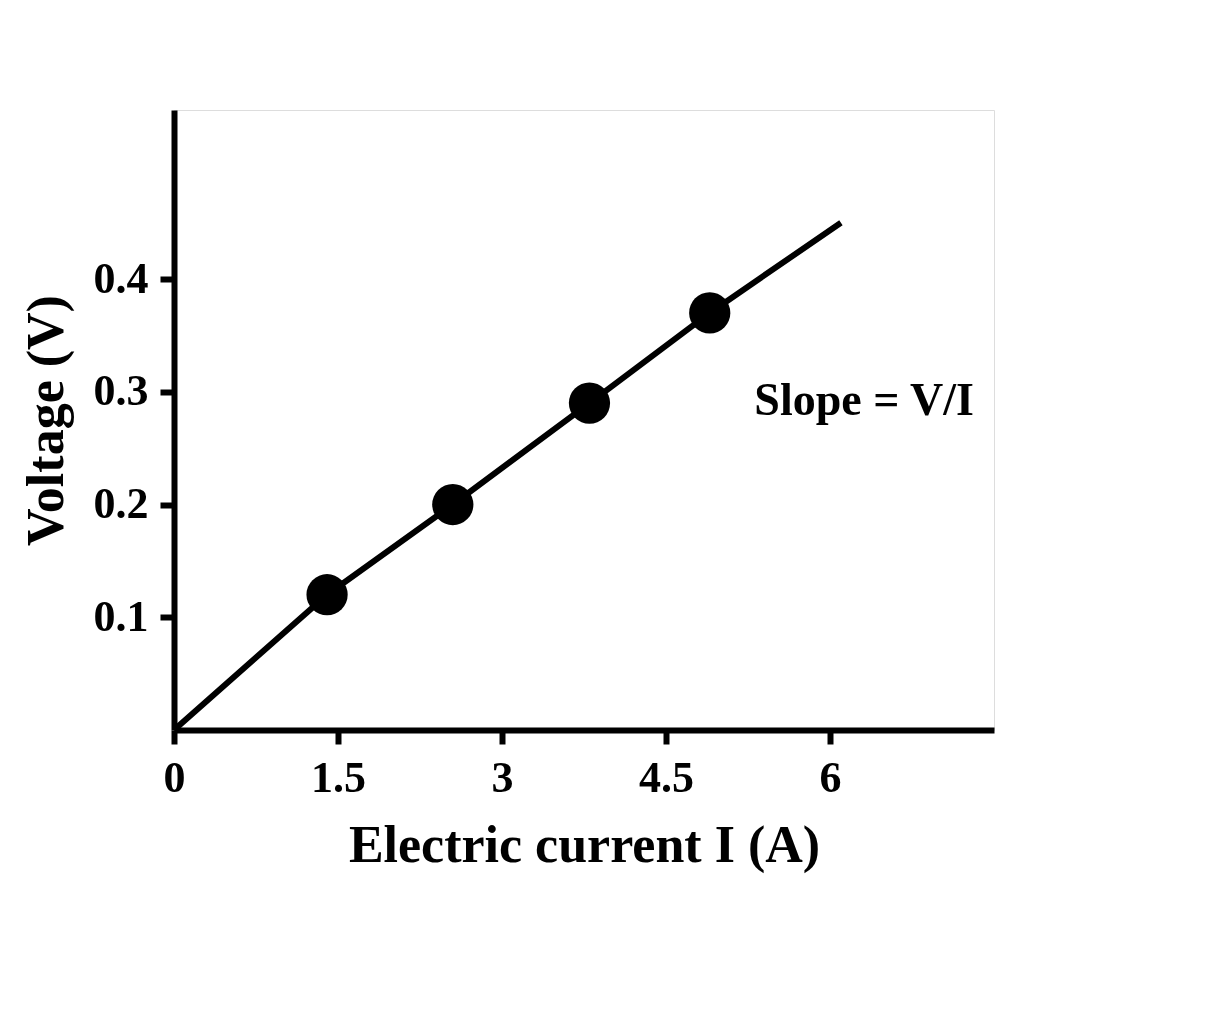 The height and width of the screenshot is (1029, 1205). Describe the element at coordinates (121, 616) in the screenshot. I see `y-tick-label: 0.1` at that location.